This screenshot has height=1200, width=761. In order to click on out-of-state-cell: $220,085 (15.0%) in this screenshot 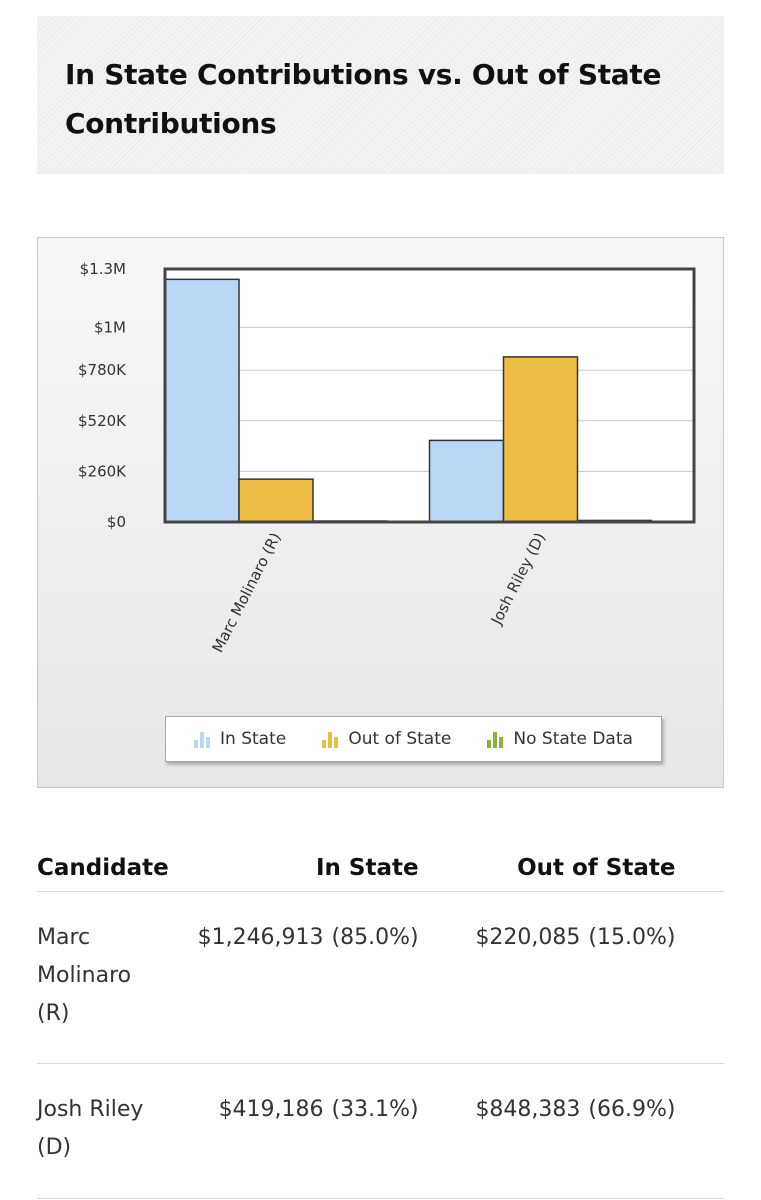, I will do `click(547, 977)`.